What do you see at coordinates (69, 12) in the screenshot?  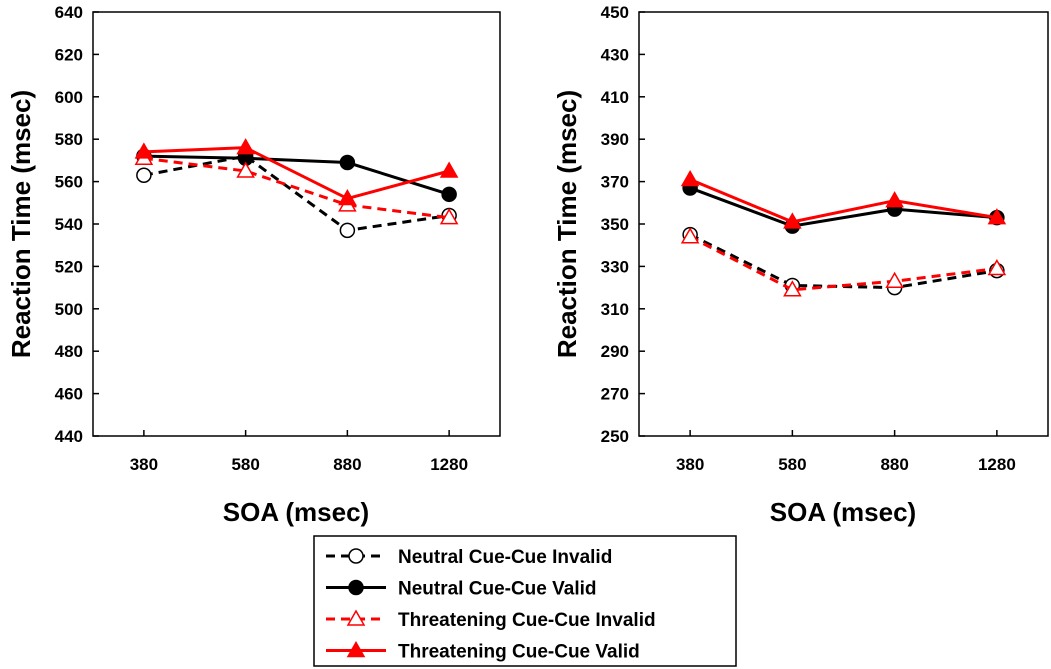 I see `y-tick-label: 640` at bounding box center [69, 12].